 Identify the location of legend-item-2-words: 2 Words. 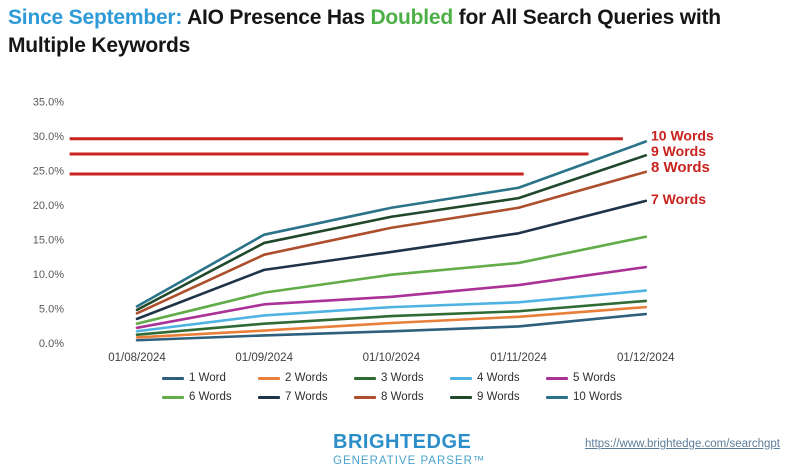
(304, 378).